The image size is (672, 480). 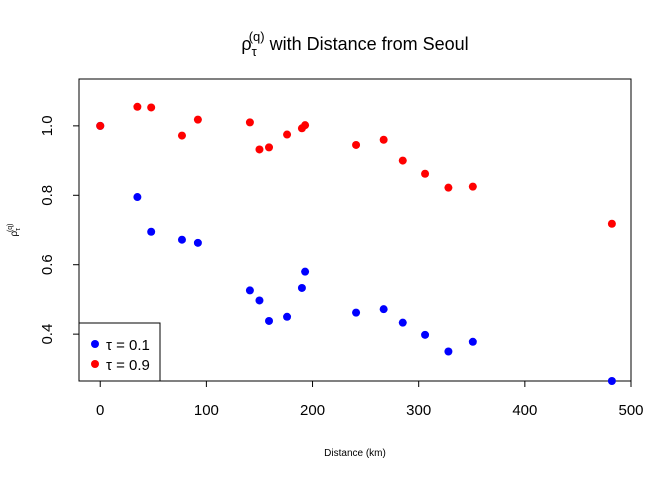 What do you see at coordinates (524, 410) in the screenshot?
I see `x-tick-label: 400` at bounding box center [524, 410].